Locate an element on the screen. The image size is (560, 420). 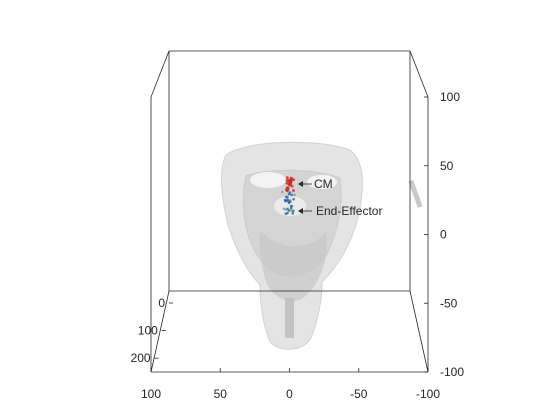
annotation-ee-arrowhead is located at coordinates (300, 211).